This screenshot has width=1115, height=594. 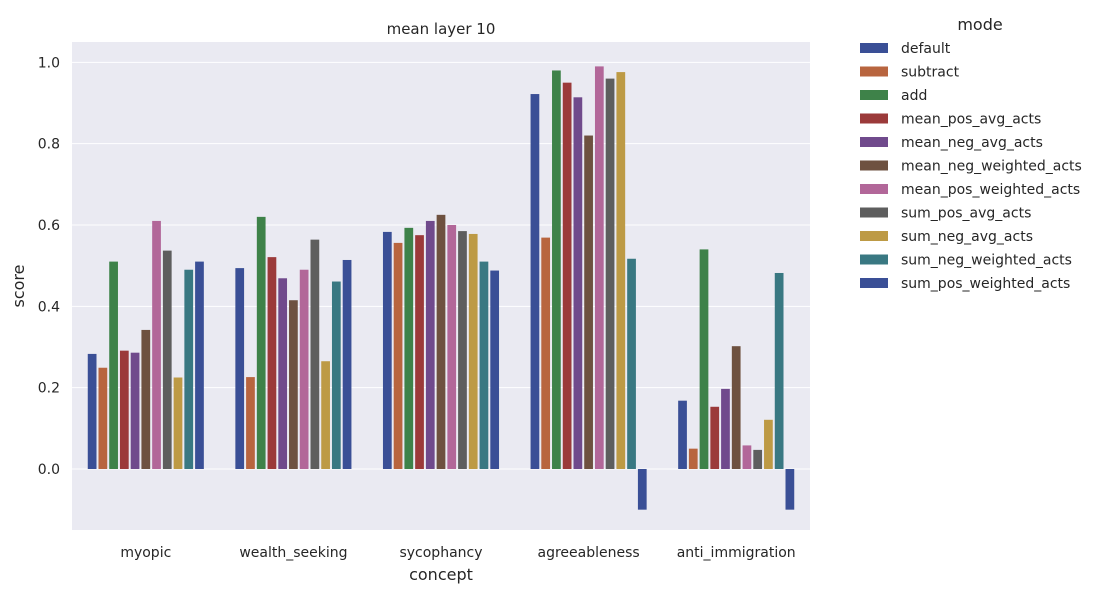 What do you see at coordinates (972, 143) in the screenshot?
I see `legend-label: mean_neg_avg_acts` at bounding box center [972, 143].